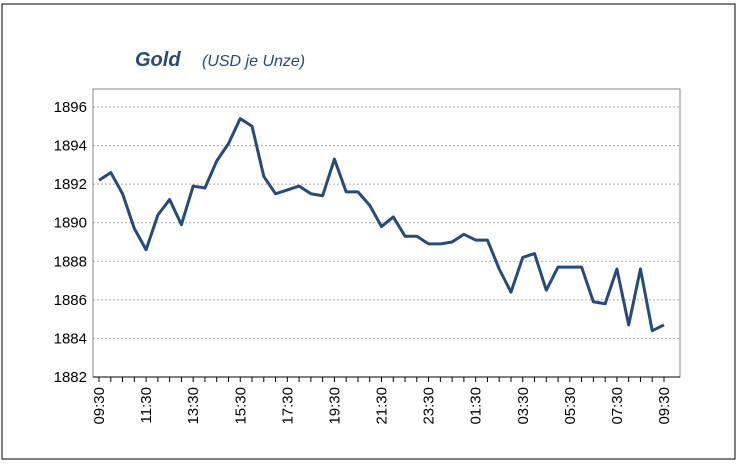 The width and height of the screenshot is (738, 467). Describe the element at coordinates (334, 406) in the screenshot. I see `x-tick-label: 19:30` at that location.